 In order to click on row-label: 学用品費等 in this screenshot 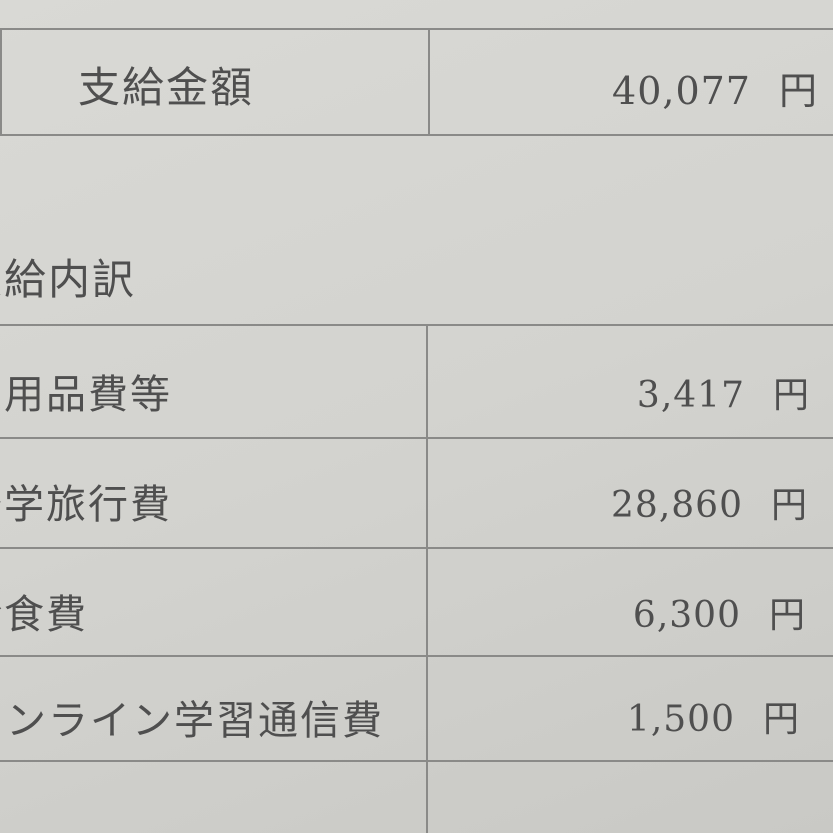, I will do `click(86, 395)`.